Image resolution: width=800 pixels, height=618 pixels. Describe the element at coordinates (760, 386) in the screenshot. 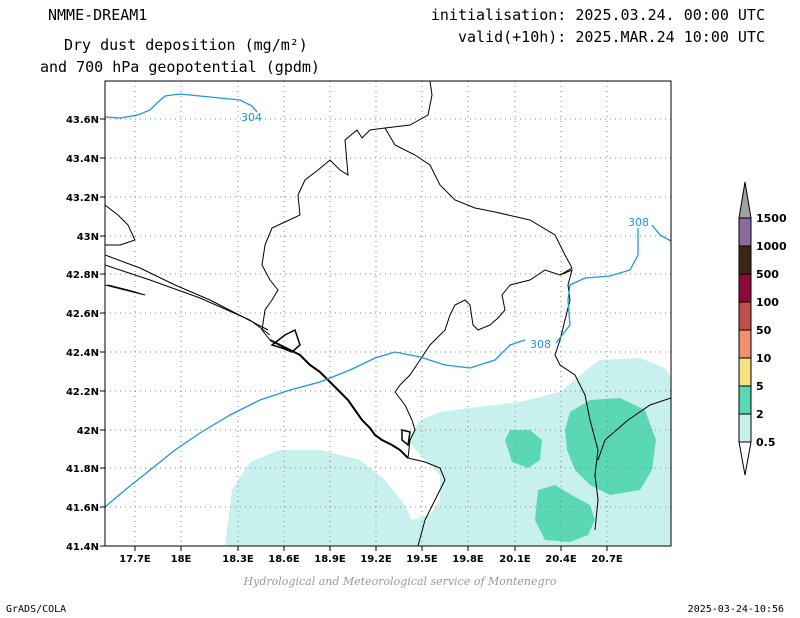

I see `legend-label: 5` at that location.